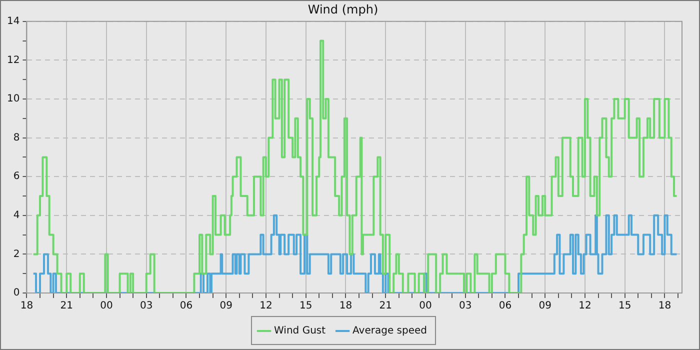  What do you see at coordinates (13, 21) in the screenshot?
I see `y-tick-label: 14` at bounding box center [13, 21].